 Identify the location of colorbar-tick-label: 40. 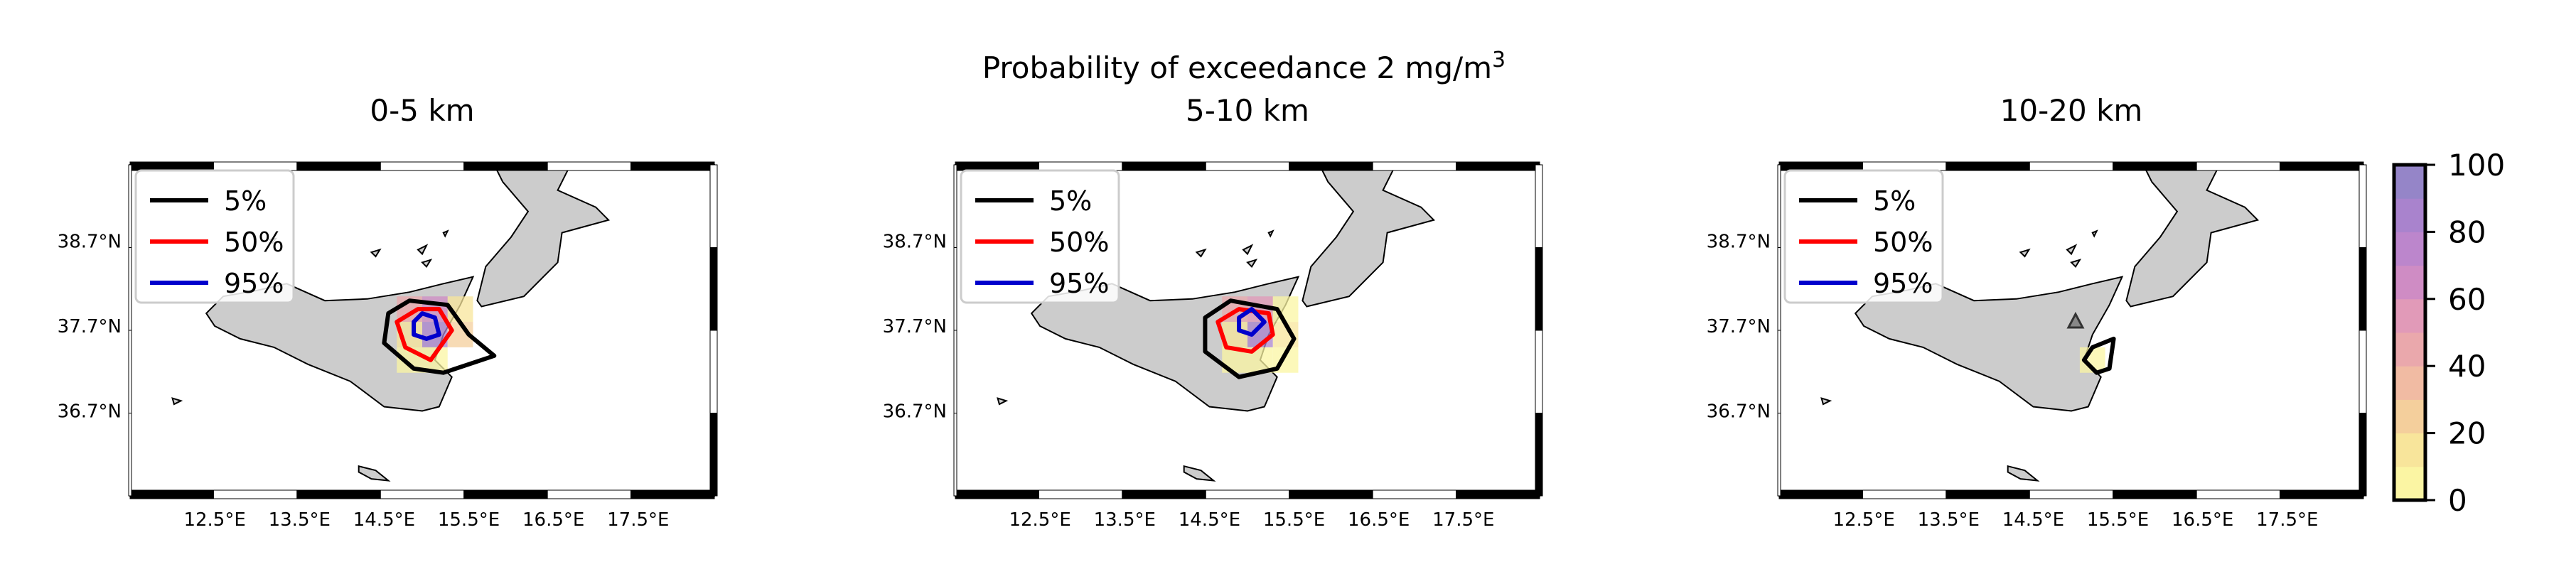
(2467, 366).